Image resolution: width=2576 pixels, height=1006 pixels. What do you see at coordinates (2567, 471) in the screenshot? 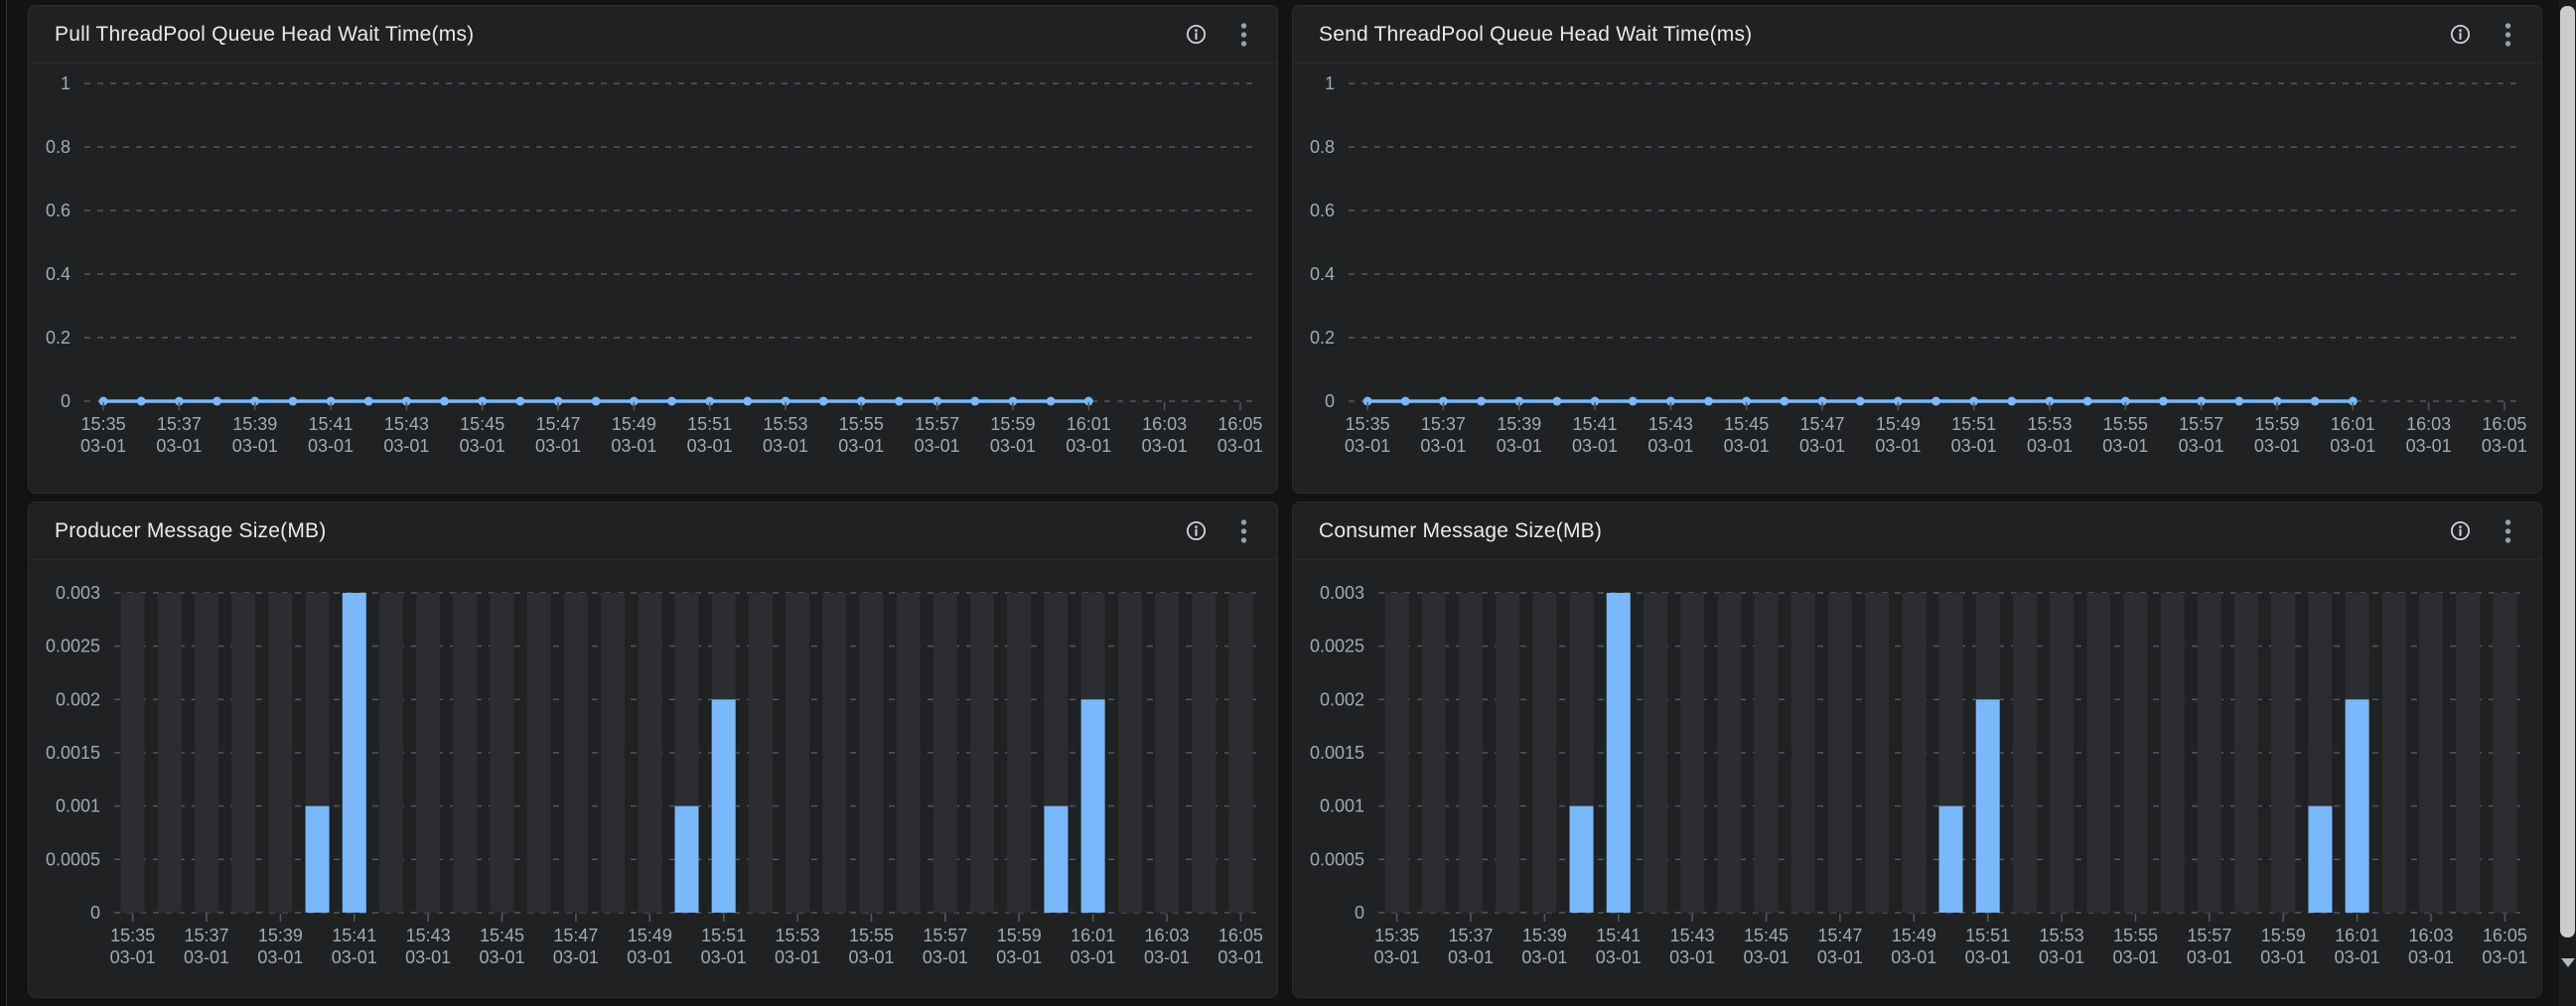
I see `scrollbar-thumb` at bounding box center [2567, 471].